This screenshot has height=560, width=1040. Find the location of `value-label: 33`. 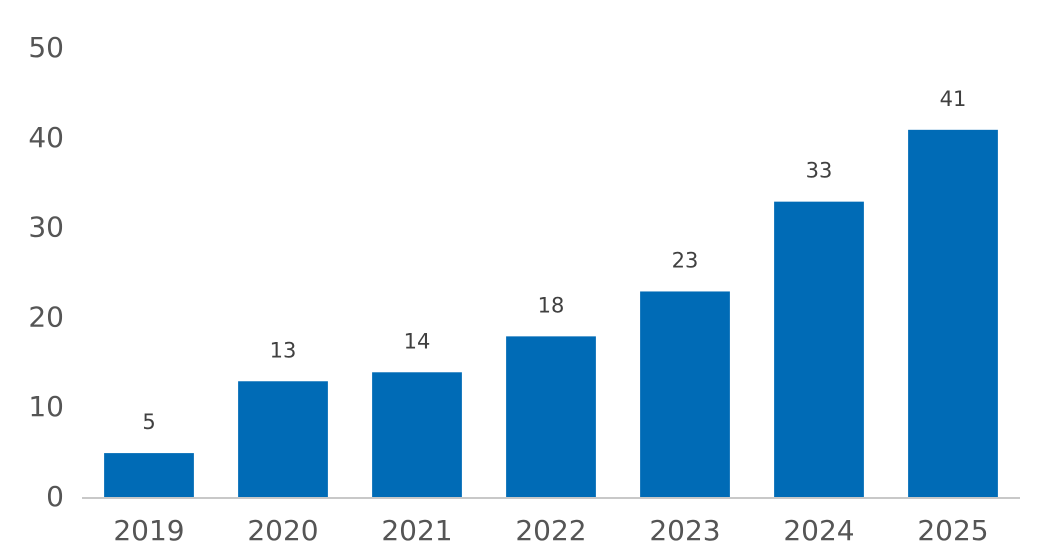

value-label: 33 is located at coordinates (819, 171).